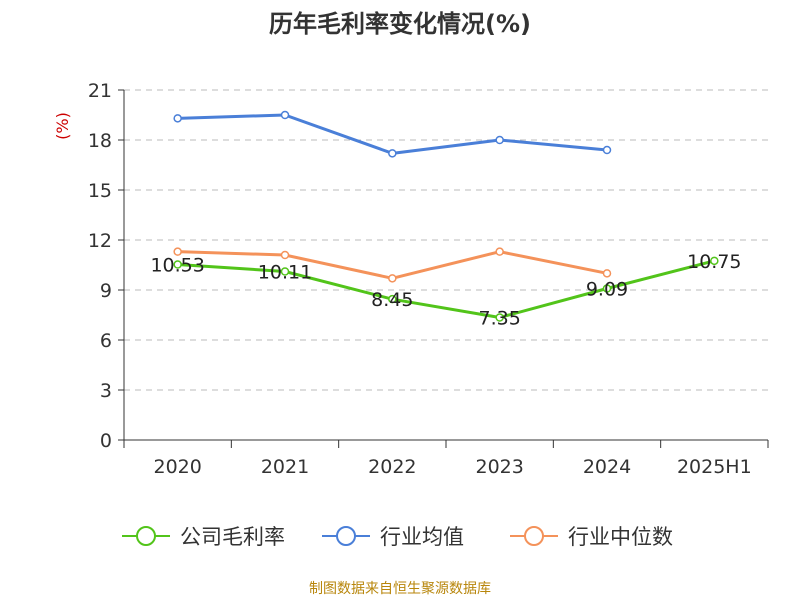 The image size is (800, 600). What do you see at coordinates (100, 241) in the screenshot?
I see `y-tick-label: 12` at bounding box center [100, 241].